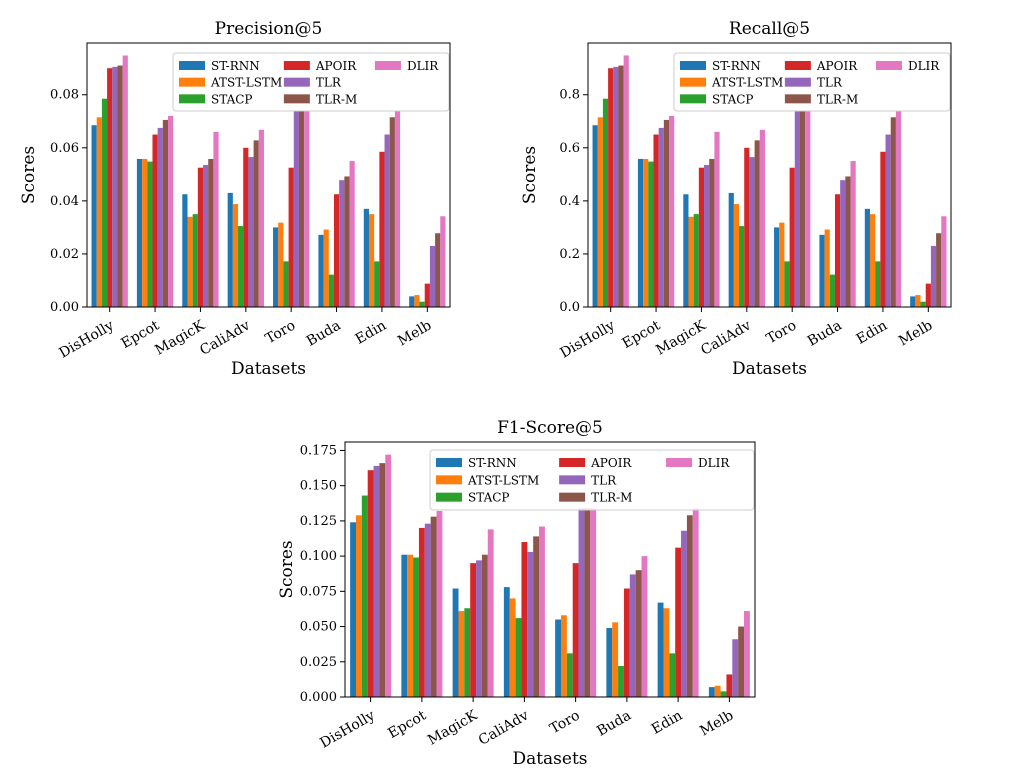  What do you see at coordinates (318, 627) in the screenshot?
I see `y-tick-label: 0.050` at bounding box center [318, 627].